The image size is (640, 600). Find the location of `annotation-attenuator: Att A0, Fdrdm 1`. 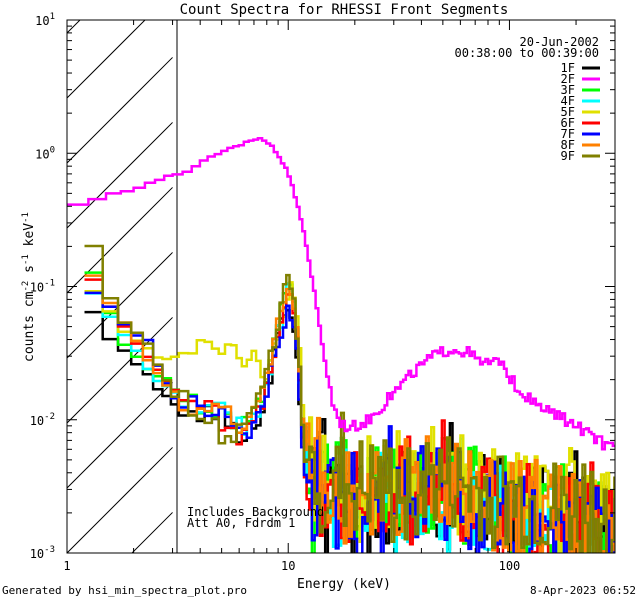

annotation-attenuator: Att A0, Fdrdm 1 is located at coordinates (241, 523).